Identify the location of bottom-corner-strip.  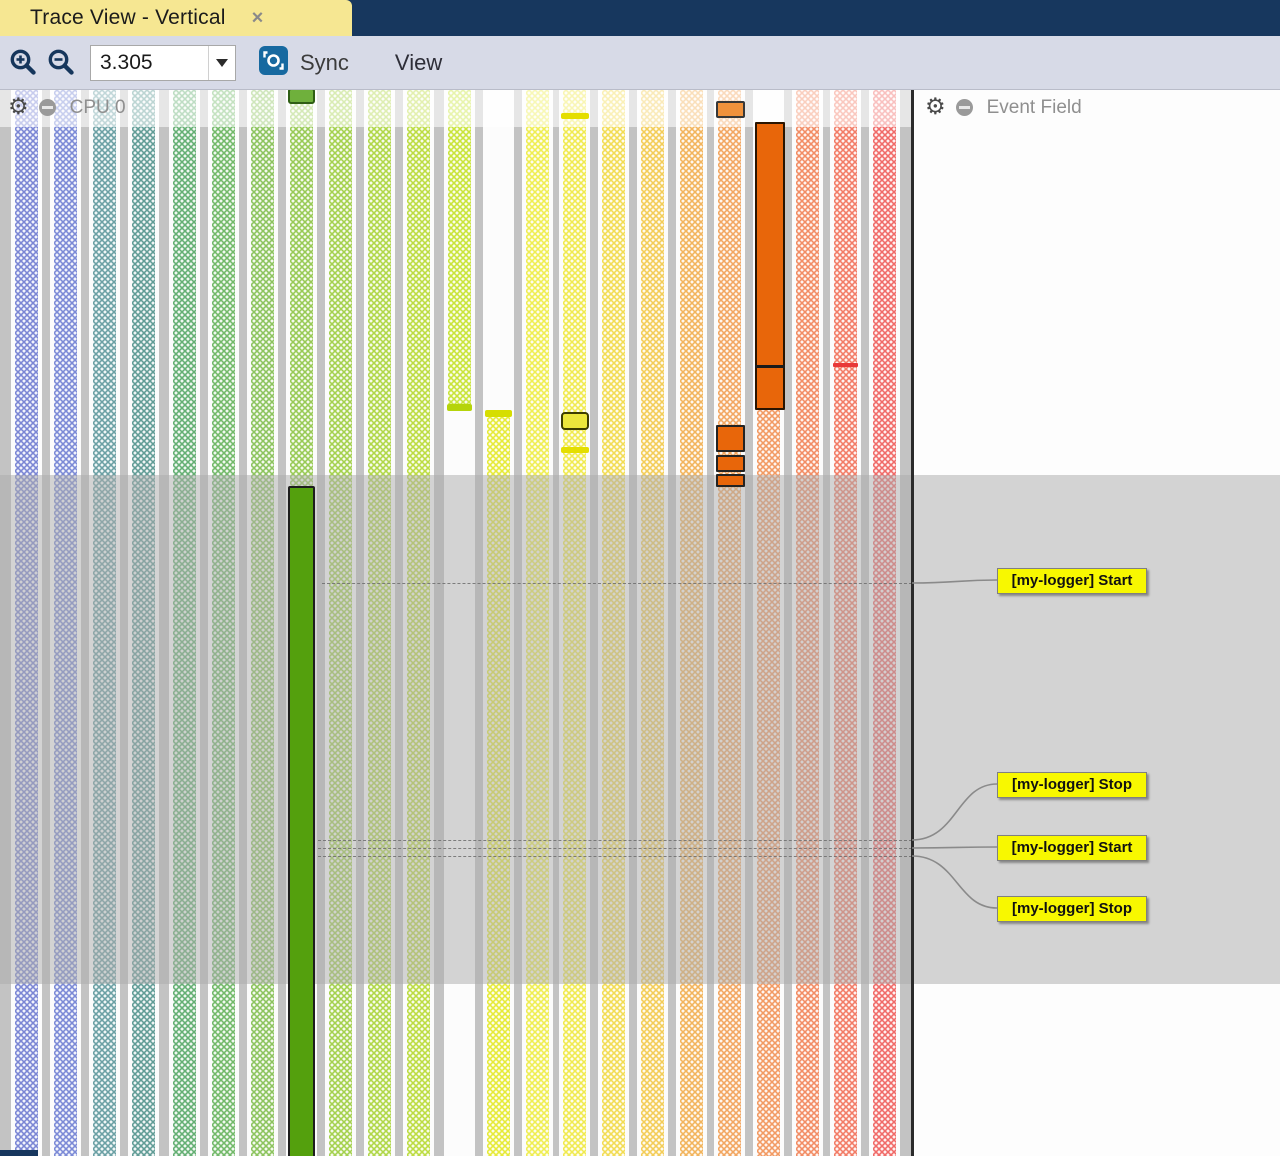
(19, 1153).